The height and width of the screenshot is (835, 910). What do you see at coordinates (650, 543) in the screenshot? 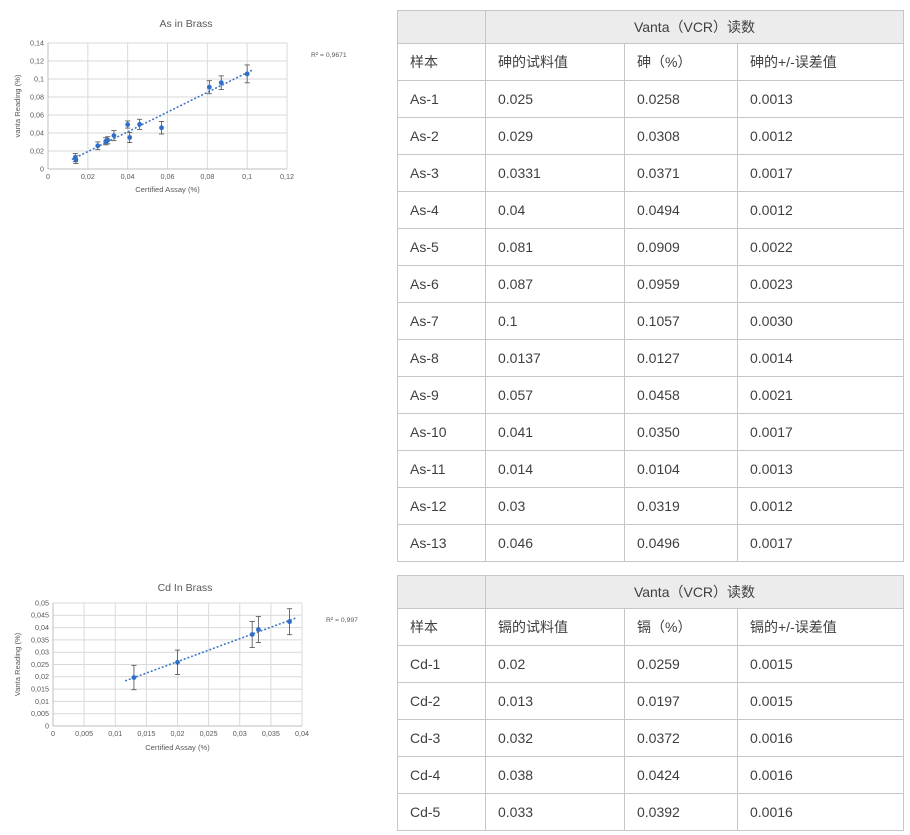
I see `table-row: As-13 0.046 0.0496 0.0017` at bounding box center [650, 543].